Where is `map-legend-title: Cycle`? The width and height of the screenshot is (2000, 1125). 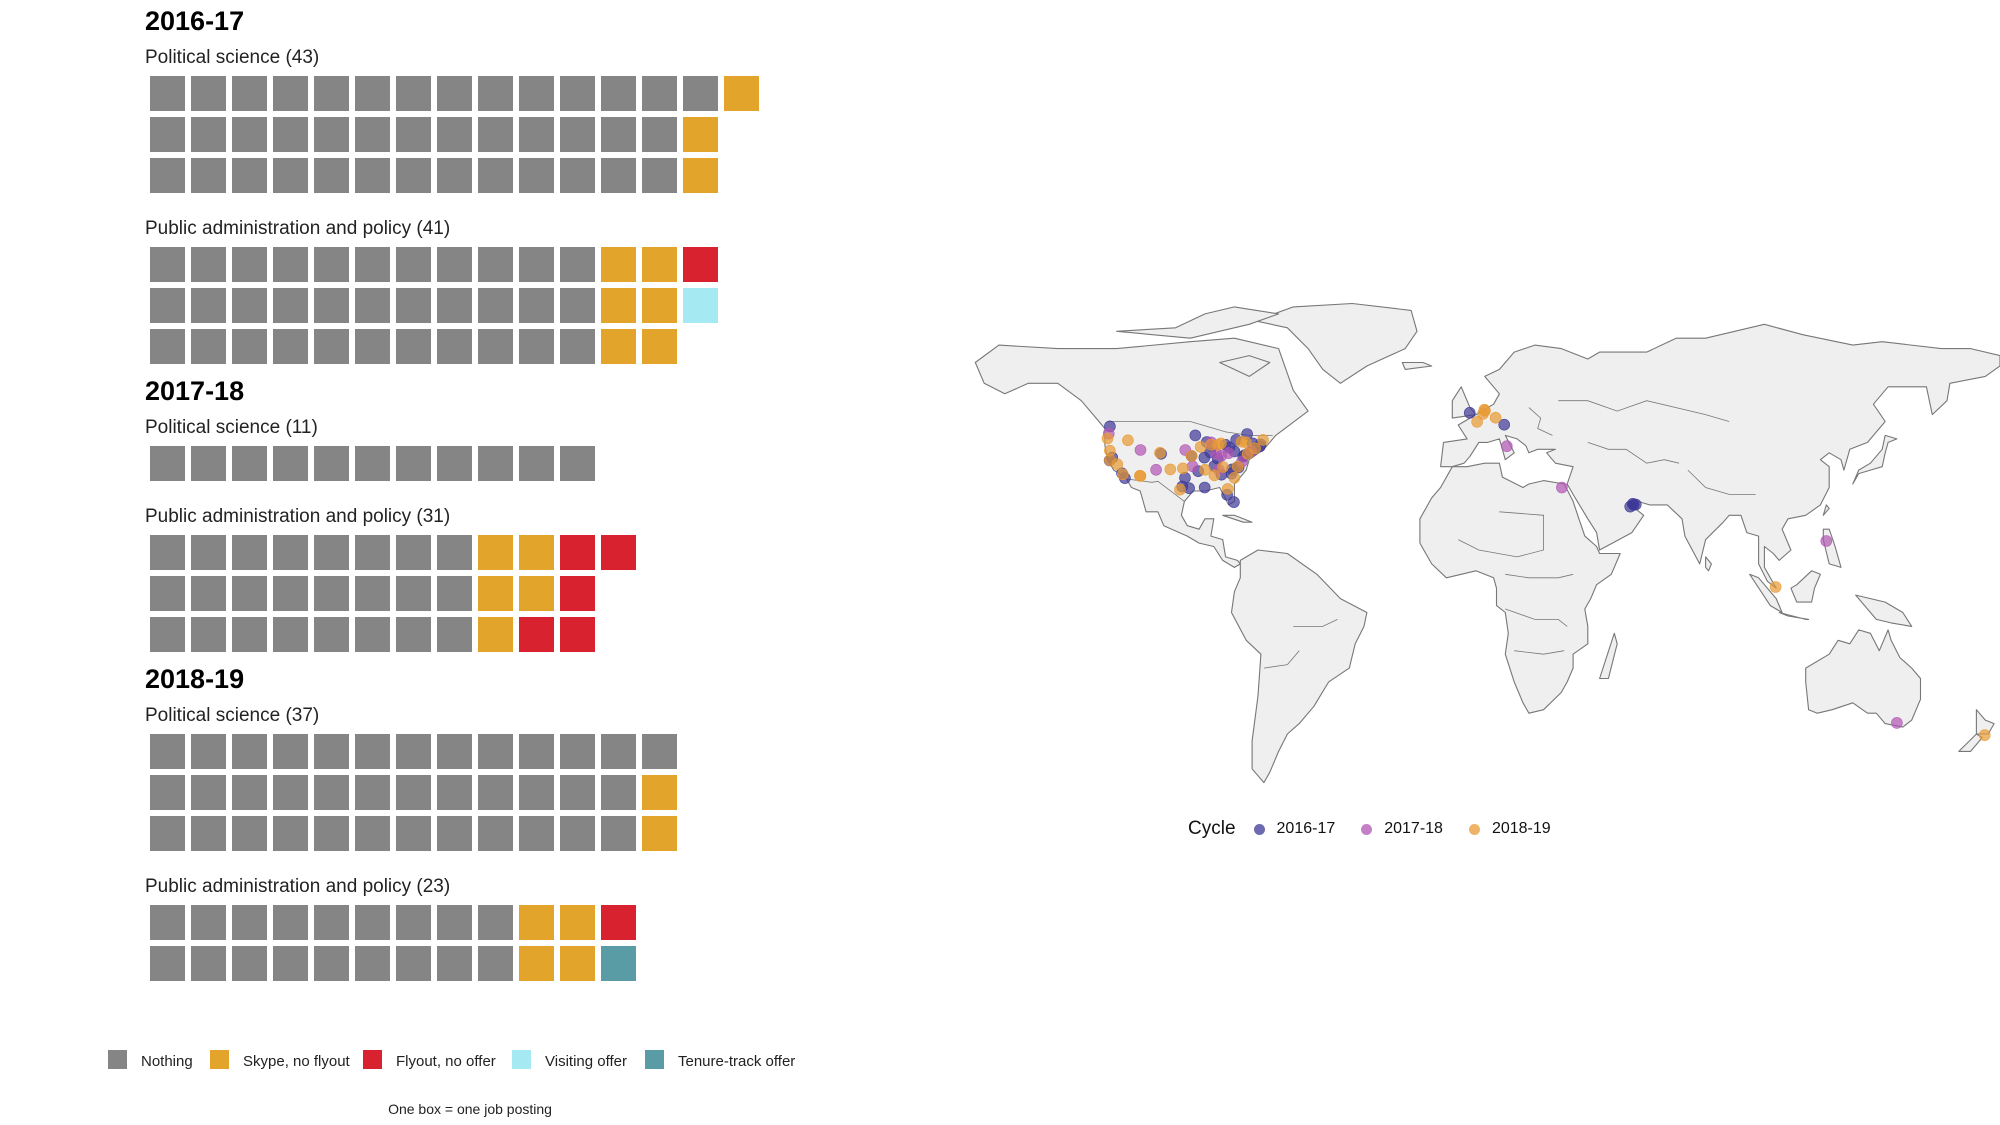
map-legend-title: Cycle is located at coordinates (1212, 828).